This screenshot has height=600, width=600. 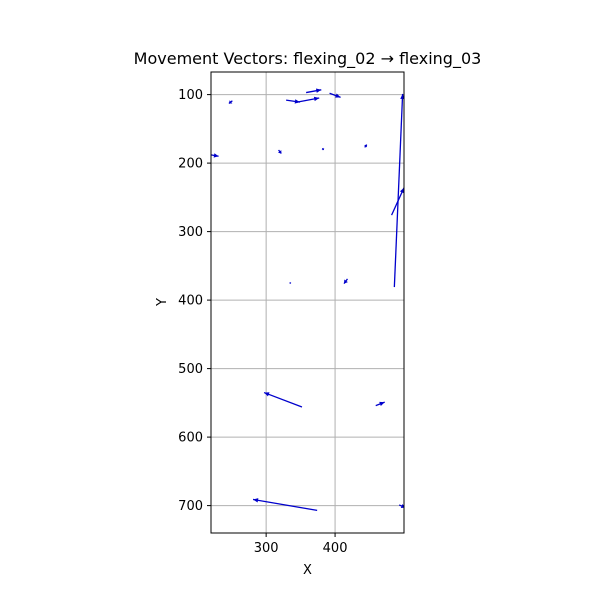 I want to click on y-tick-label: 300, so click(x=190, y=232).